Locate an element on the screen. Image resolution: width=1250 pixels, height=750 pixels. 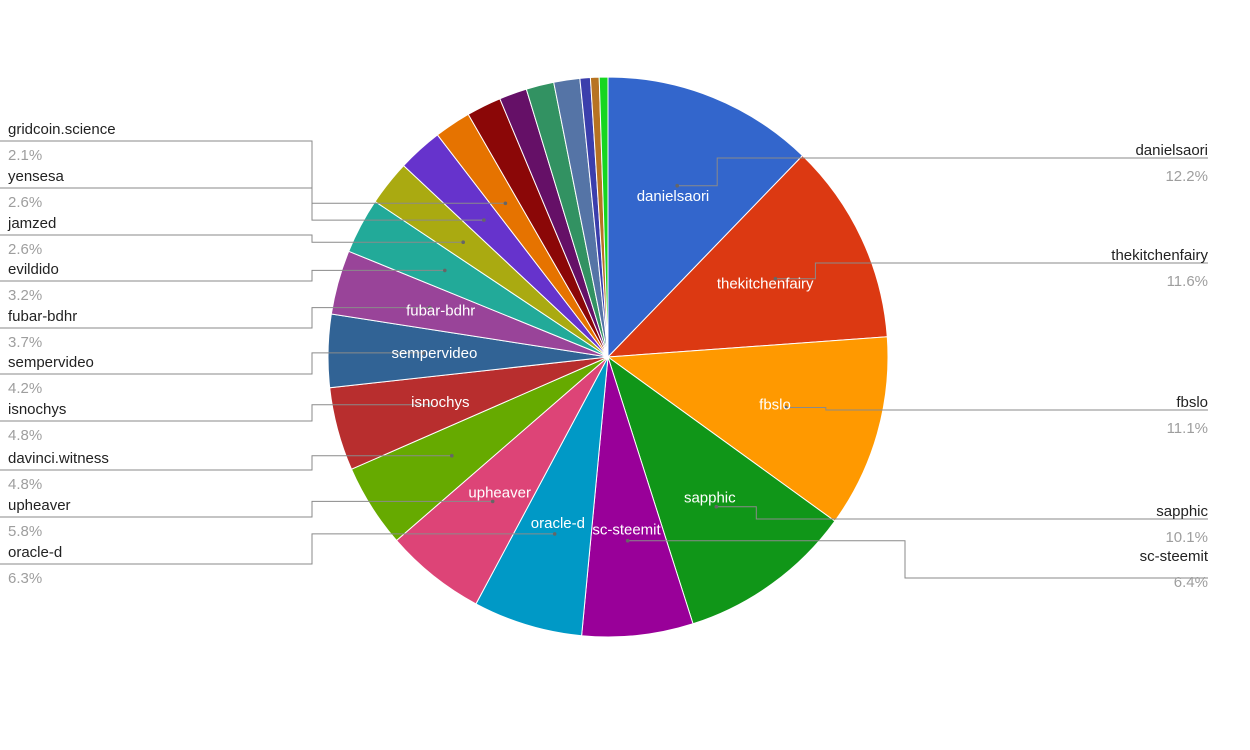
legend-name-davinci-witness: davinci.witness is located at coordinates (58, 458).